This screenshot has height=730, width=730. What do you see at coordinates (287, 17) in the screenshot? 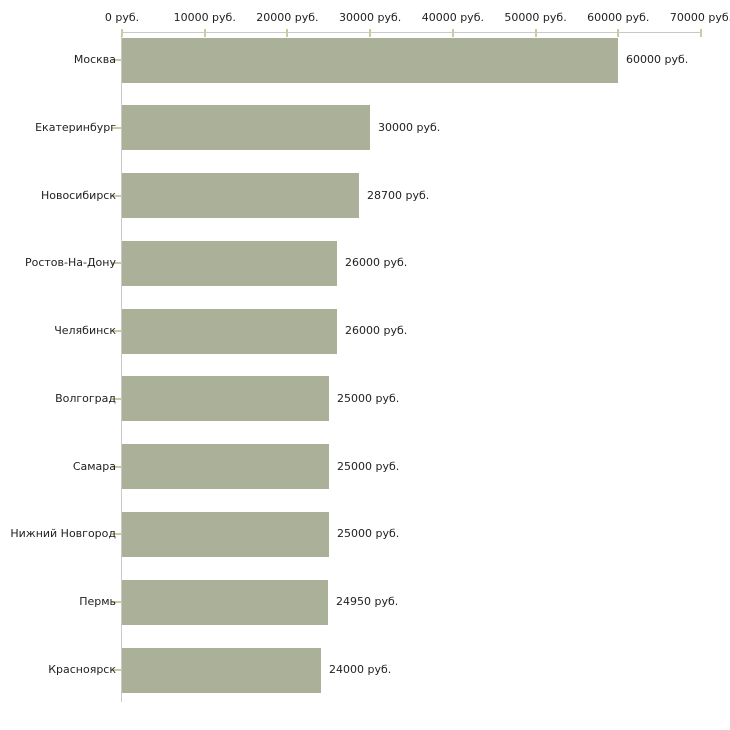
I see `x-axis-tick-label: 20000 руб.` at bounding box center [287, 17].